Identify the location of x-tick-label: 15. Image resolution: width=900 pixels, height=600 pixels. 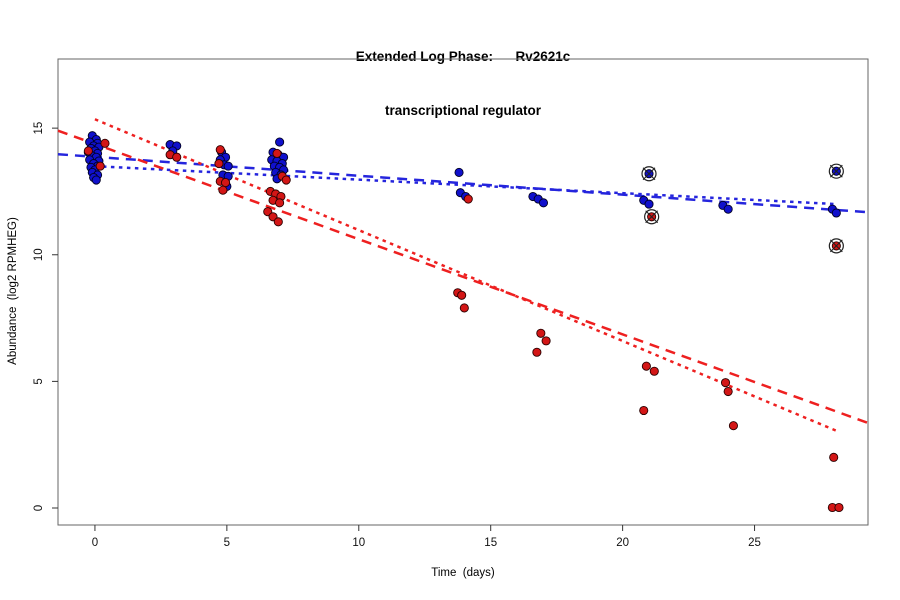
(490, 543).